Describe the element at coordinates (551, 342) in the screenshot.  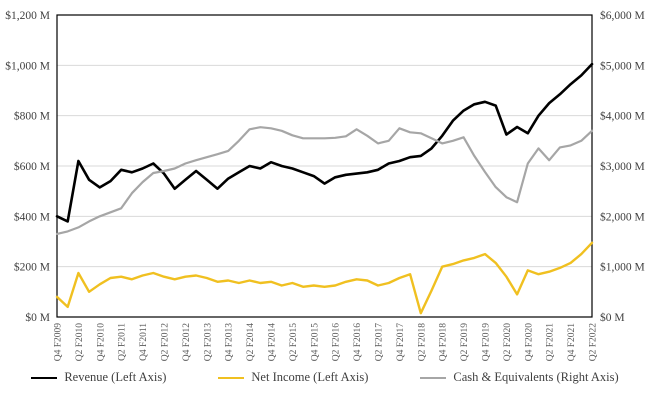
I see `x-axis-tick-label: Q2 F2021` at that location.